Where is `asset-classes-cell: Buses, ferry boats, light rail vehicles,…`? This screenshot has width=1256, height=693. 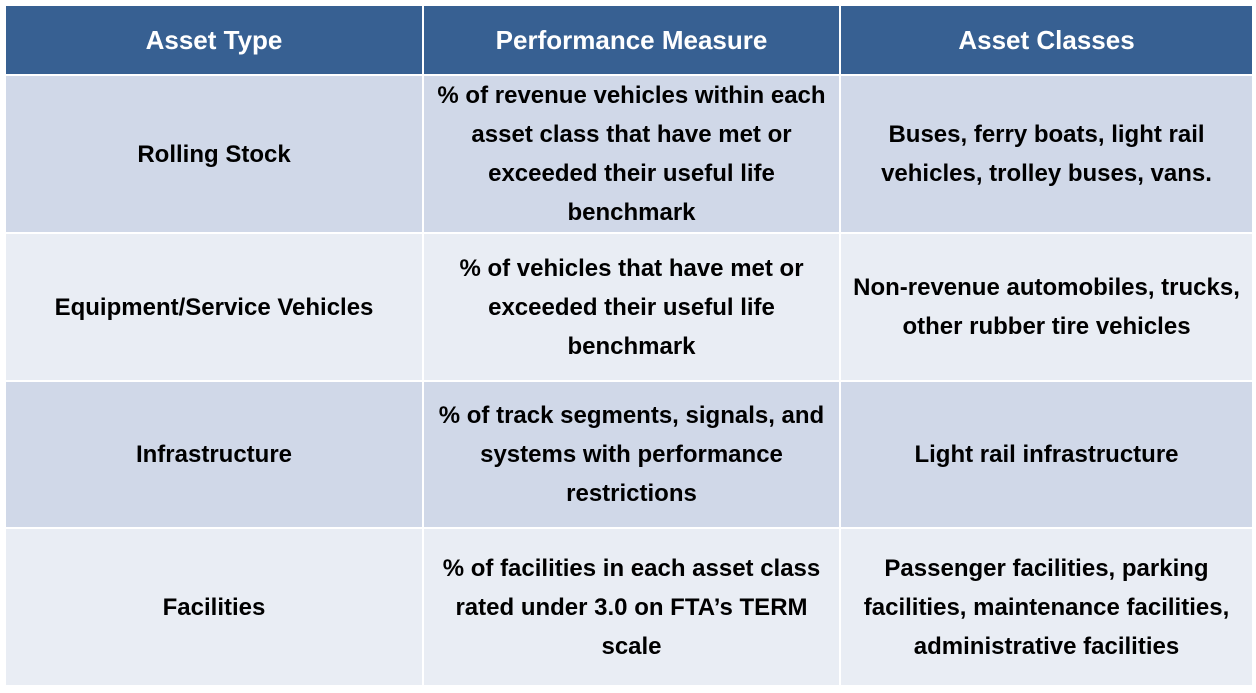 asset-classes-cell: Buses, ferry boats, light rail vehicles,… is located at coordinates (1046, 154).